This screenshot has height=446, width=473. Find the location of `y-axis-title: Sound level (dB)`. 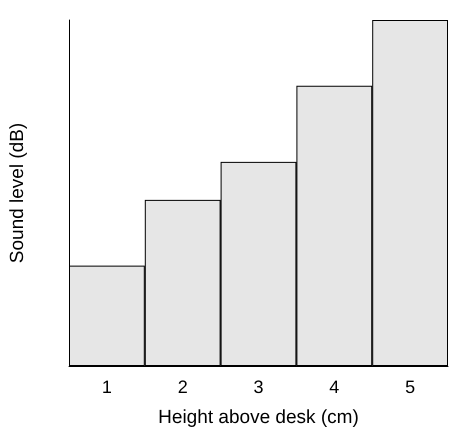

y-axis-title: Sound level (dB) is located at coordinates (17, 193).